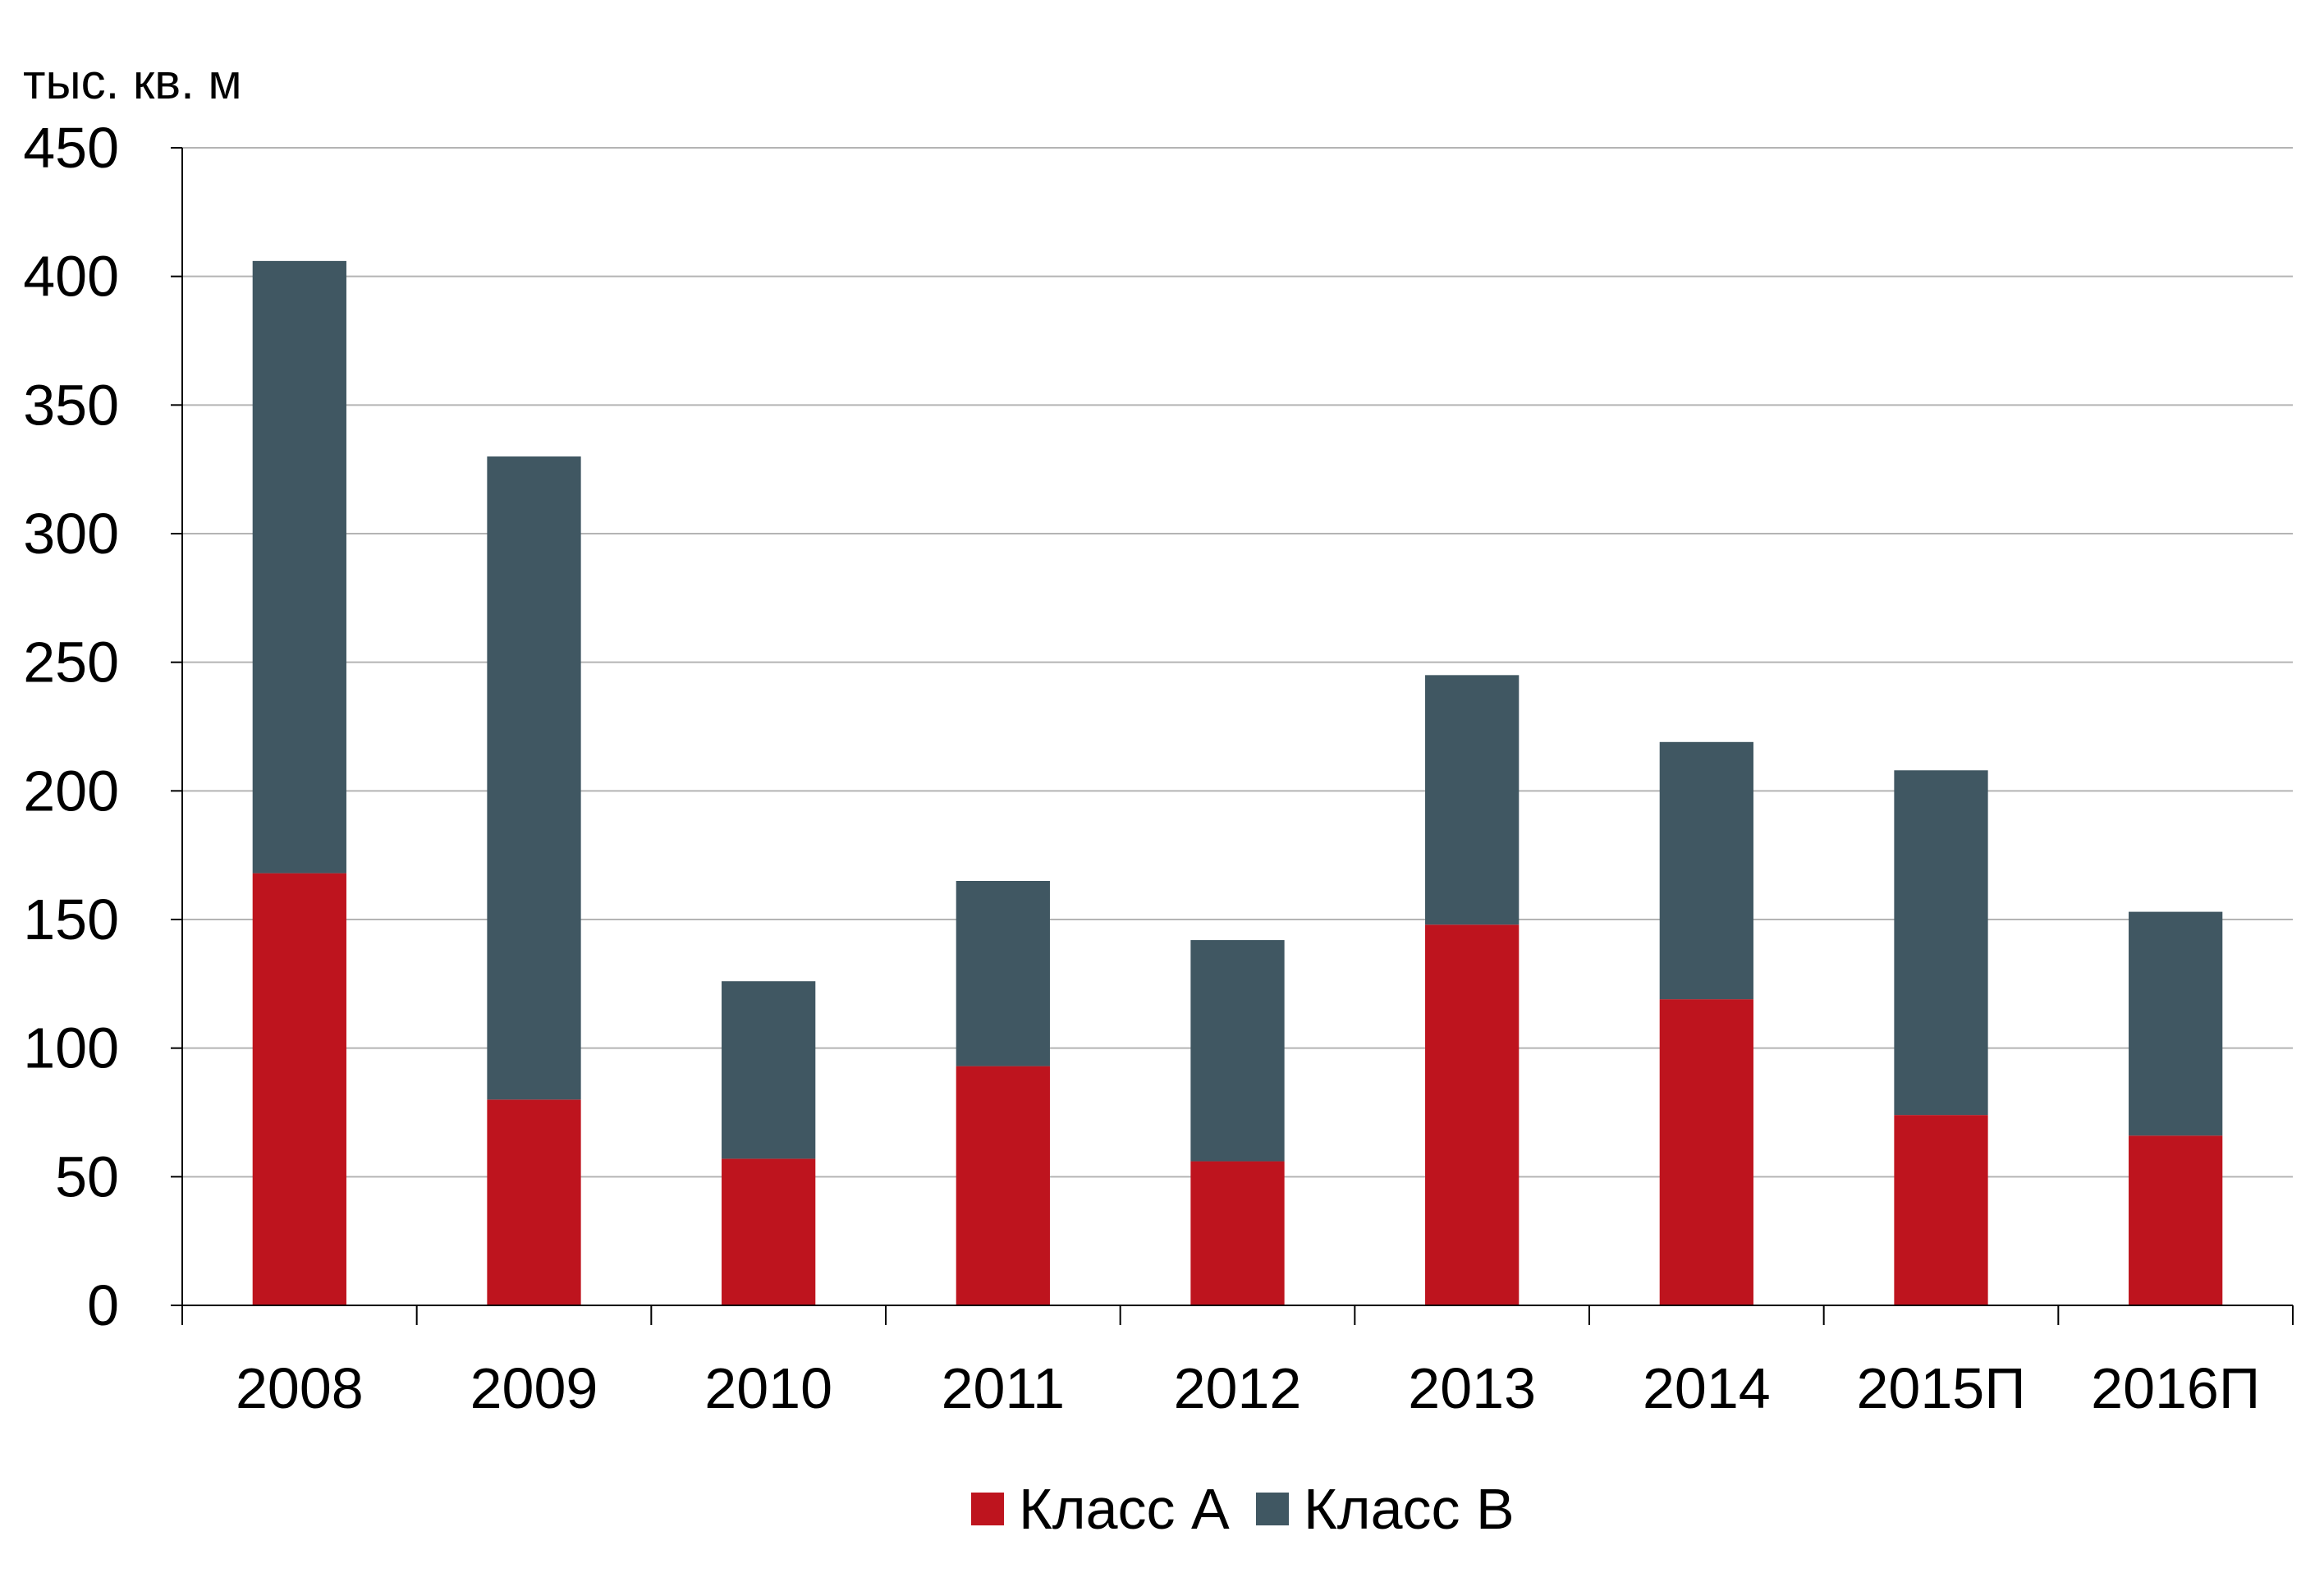  I want to click on legend-label: Класс B, so click(1409, 1509).